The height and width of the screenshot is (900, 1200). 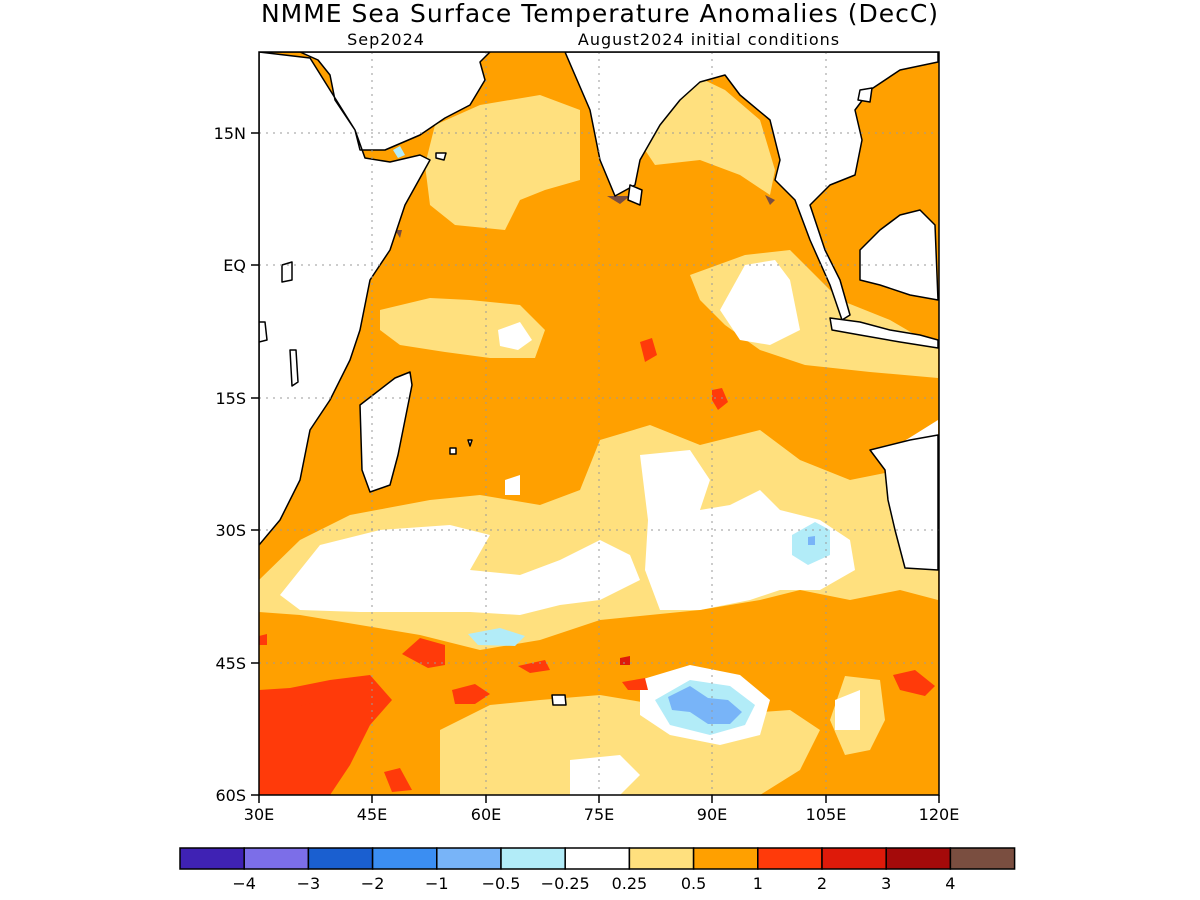 What do you see at coordinates (826, 814) in the screenshot?
I see `x-tick-label: 105E` at bounding box center [826, 814].